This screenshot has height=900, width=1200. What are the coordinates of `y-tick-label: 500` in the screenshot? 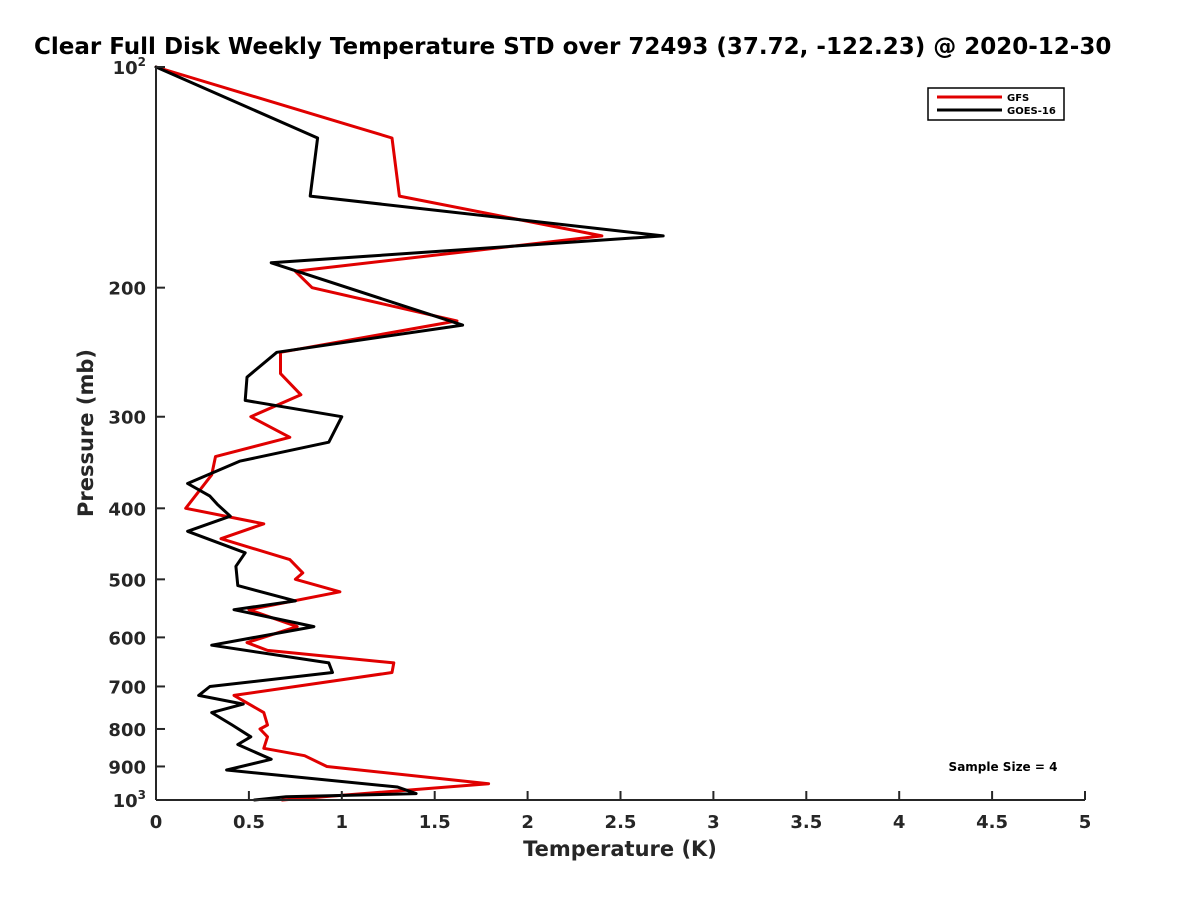 It's located at (127, 580).